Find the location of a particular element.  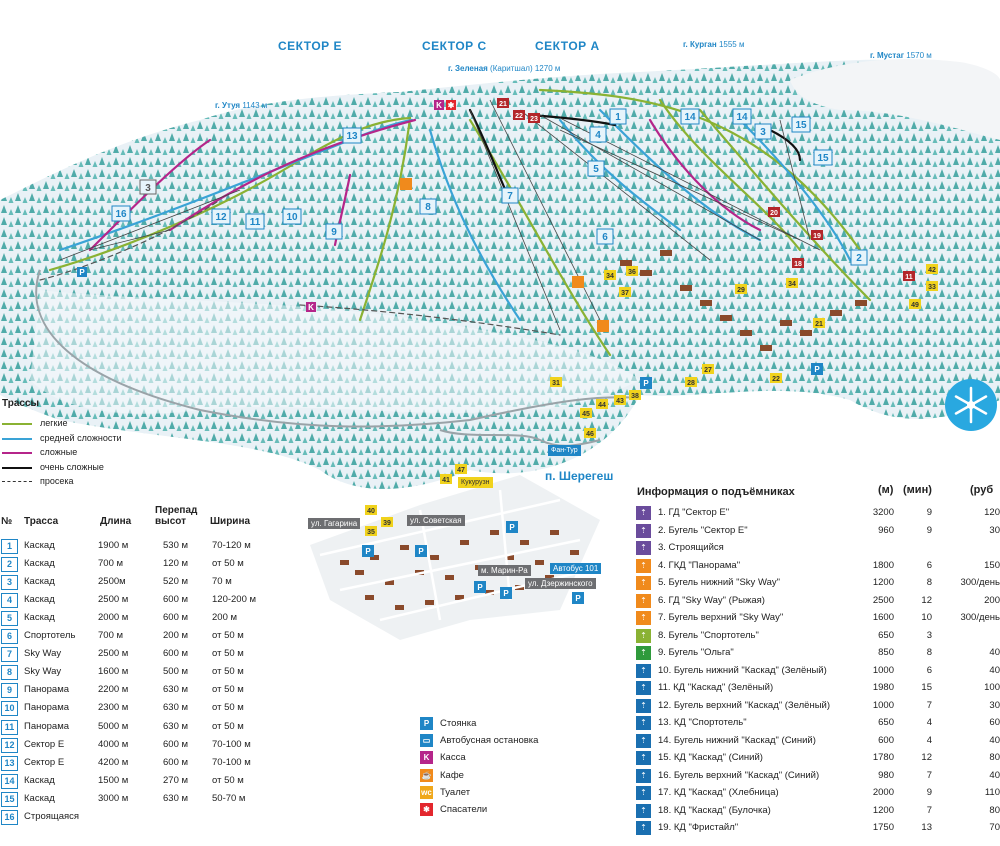

lift-row: ⇡ 18. КД "Каскад" (Булочка) 1200 7 80 is located at coordinates (818, 811).